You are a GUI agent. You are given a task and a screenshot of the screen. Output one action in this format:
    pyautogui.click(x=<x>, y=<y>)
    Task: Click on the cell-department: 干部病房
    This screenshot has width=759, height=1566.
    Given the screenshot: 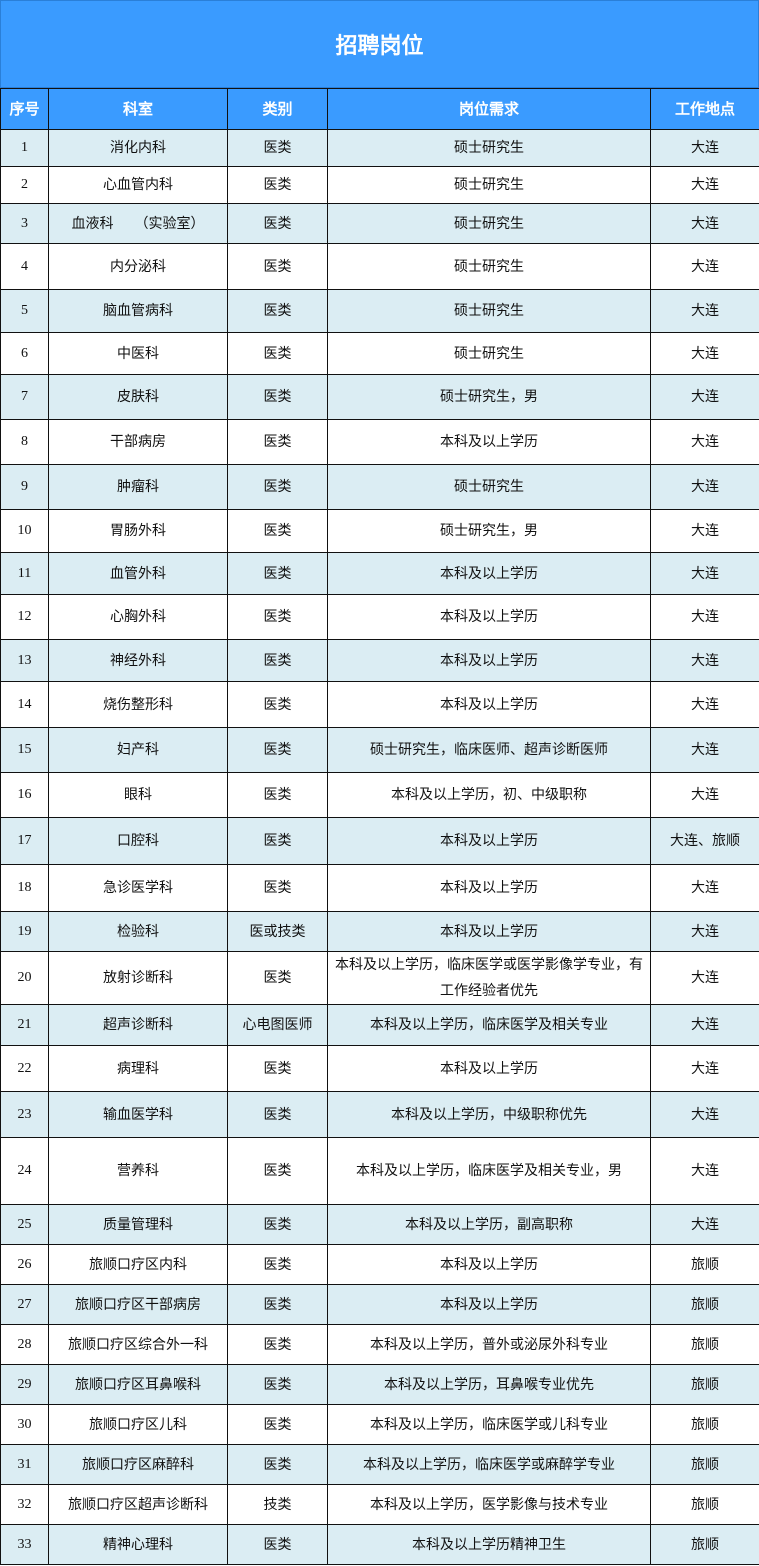 What is the action you would take?
    pyautogui.click(x=138, y=442)
    